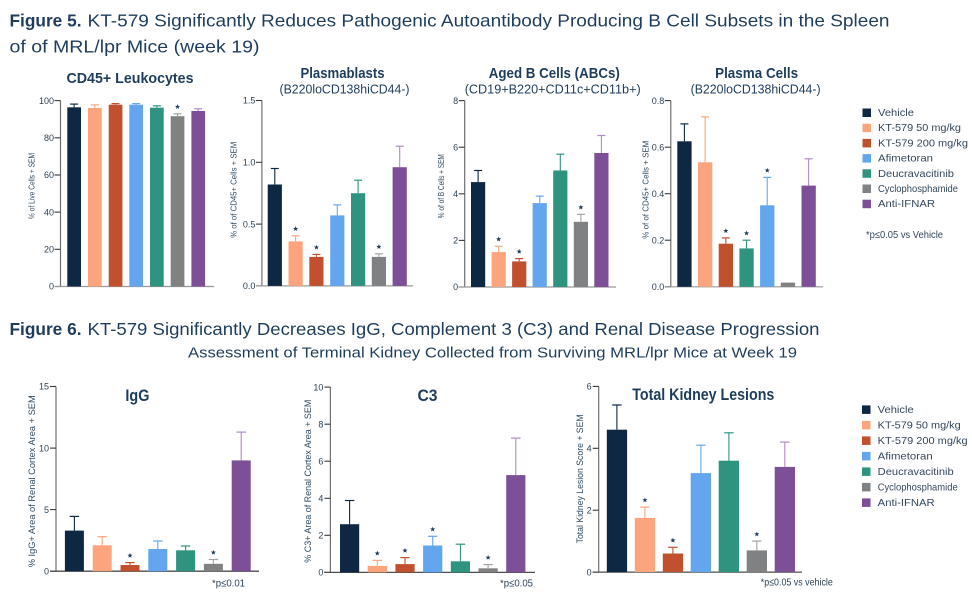 The height and width of the screenshot is (592, 972). I want to click on svg-text: 20, so click(49, 250).